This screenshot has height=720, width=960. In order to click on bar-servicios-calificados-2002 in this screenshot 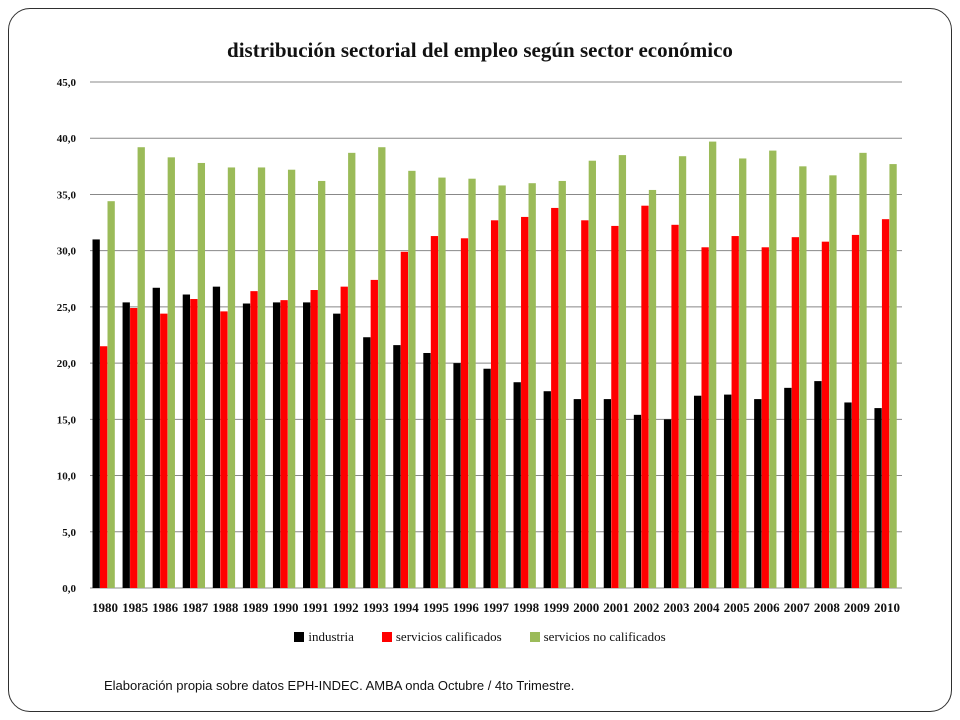, I will do `click(645, 396)`.